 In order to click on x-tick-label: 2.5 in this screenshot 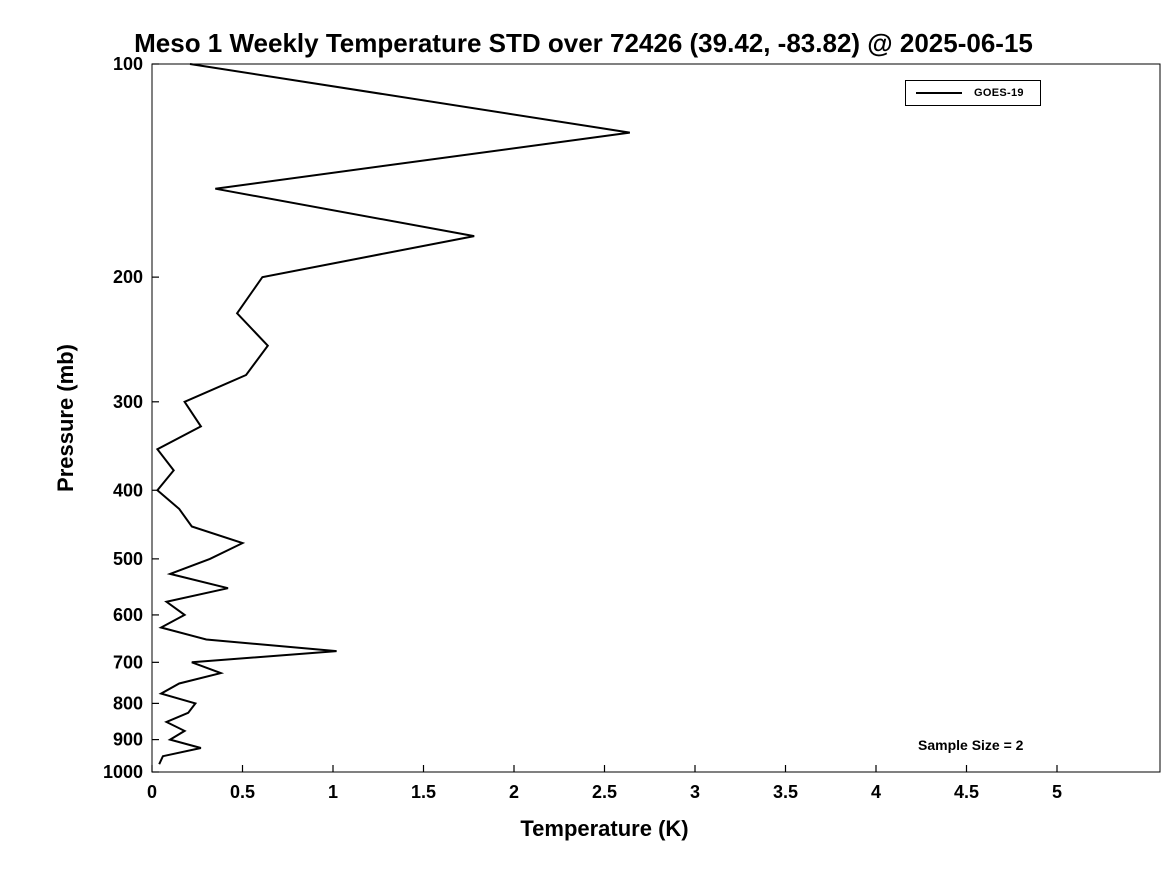, I will do `click(604, 792)`.